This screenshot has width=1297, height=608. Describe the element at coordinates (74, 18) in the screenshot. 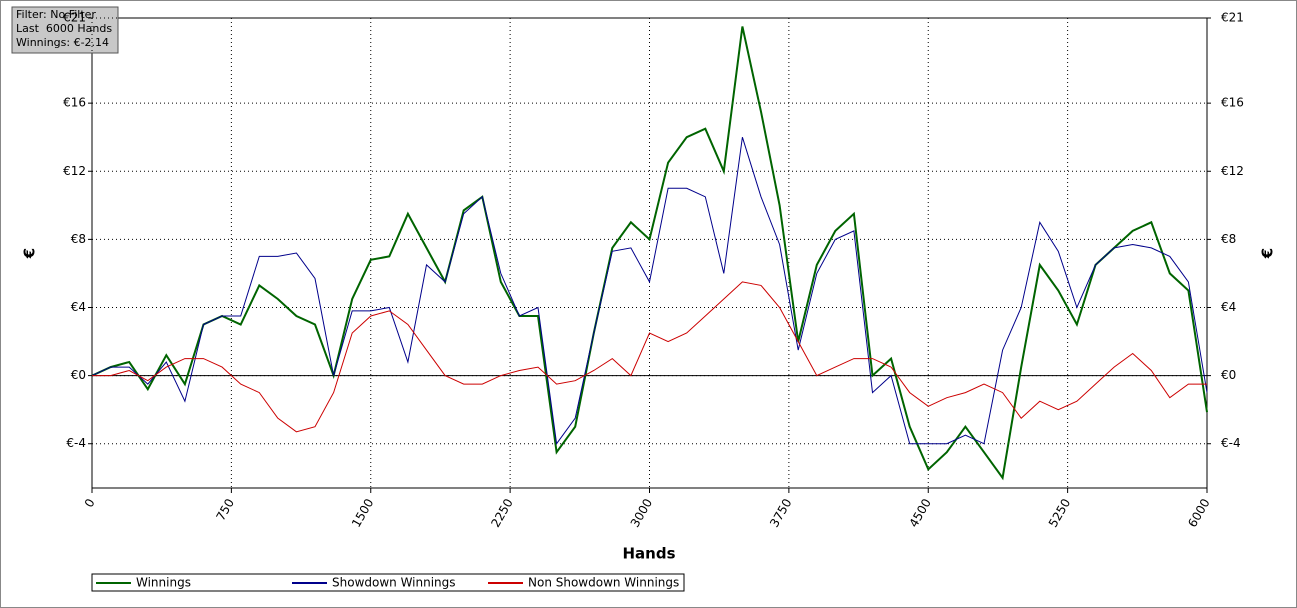

I see `y-tick-label: €21` at that location.